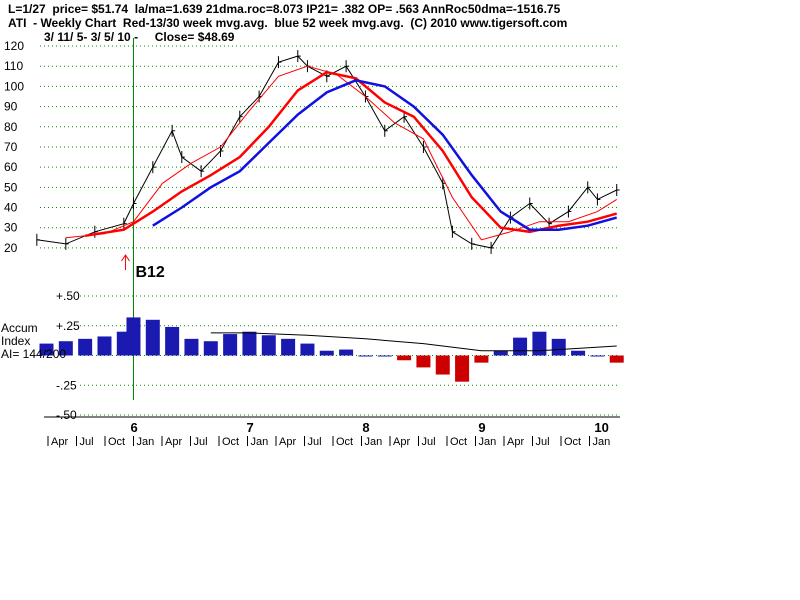 This screenshot has width=800, height=600. Describe the element at coordinates (481, 427) in the screenshot. I see `year-label: 9` at that location.